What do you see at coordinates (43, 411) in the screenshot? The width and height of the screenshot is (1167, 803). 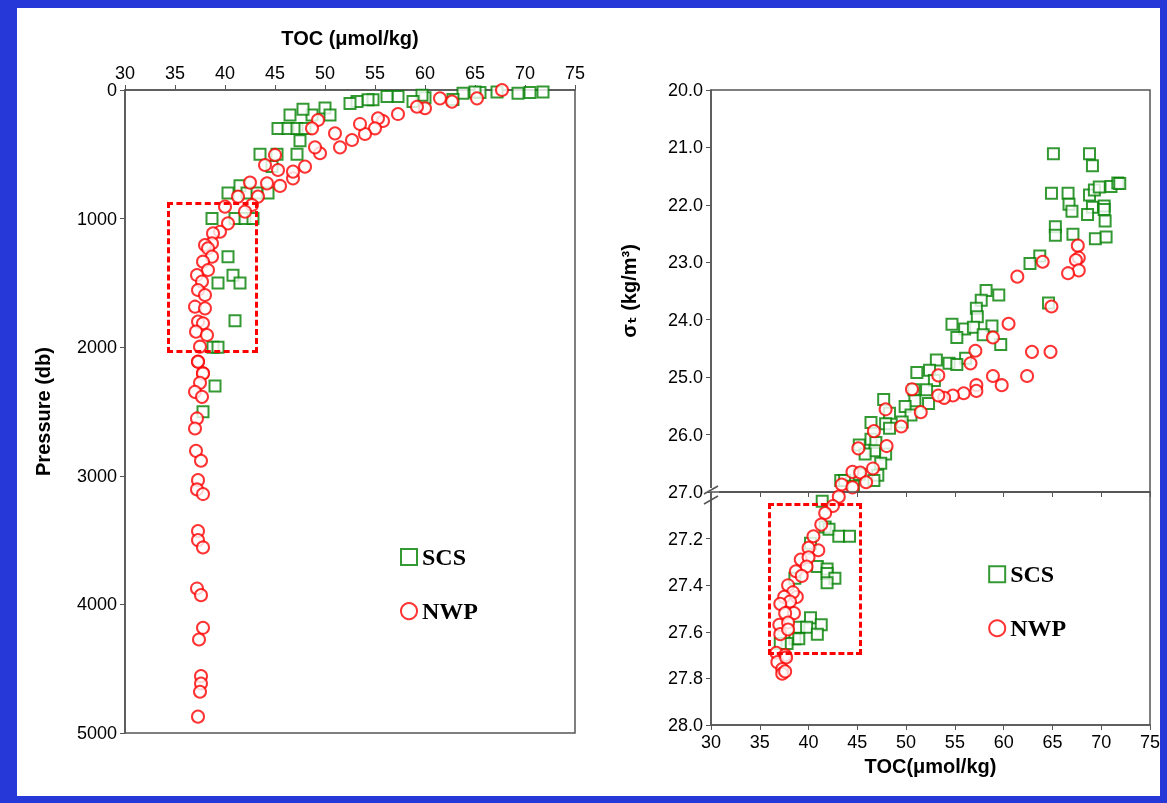 I see `y-axis-title: Pressure (db)` at bounding box center [43, 411].